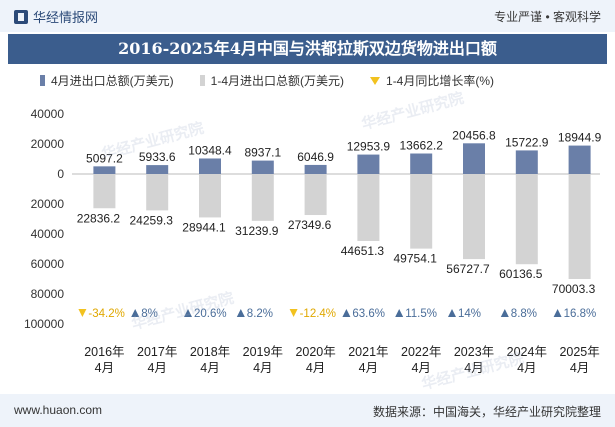 This screenshot has height=427, width=615. Describe the element at coordinates (369, 147) in the screenshot. I see `bar-monthly-label: 12953.9` at that location.